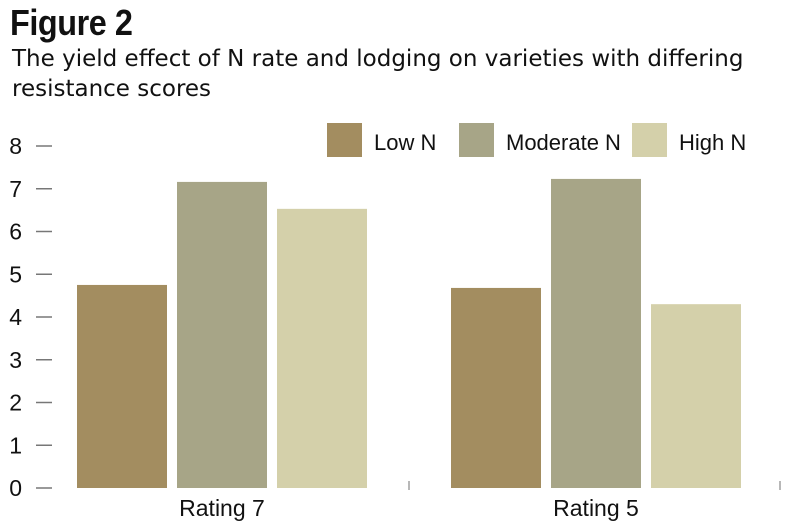 The image size is (790, 528). I want to click on legend-swatch-high-n, so click(649, 140).